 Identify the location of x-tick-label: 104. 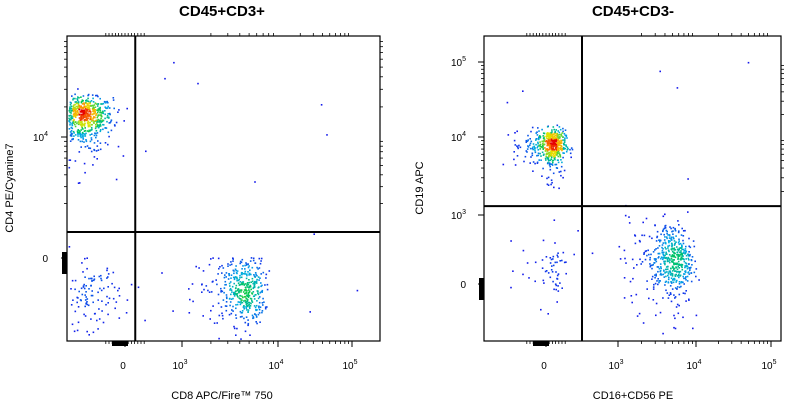
(693, 365).